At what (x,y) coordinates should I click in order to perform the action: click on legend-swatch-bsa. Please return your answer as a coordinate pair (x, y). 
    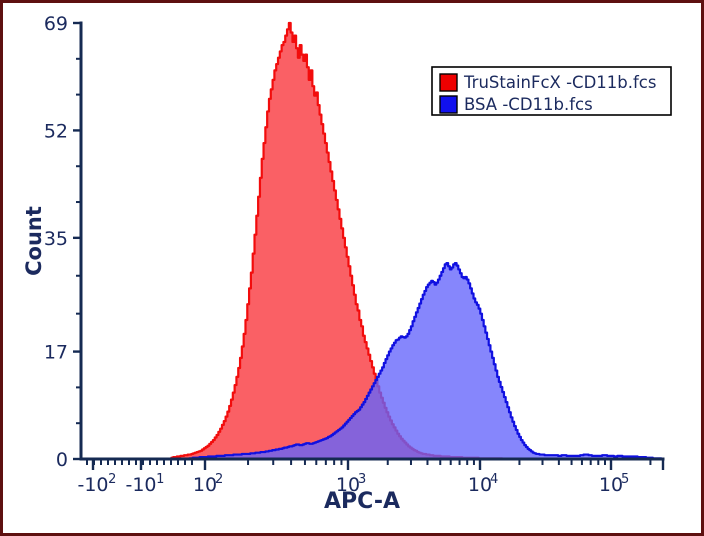
    Looking at the image, I should click on (448, 104).